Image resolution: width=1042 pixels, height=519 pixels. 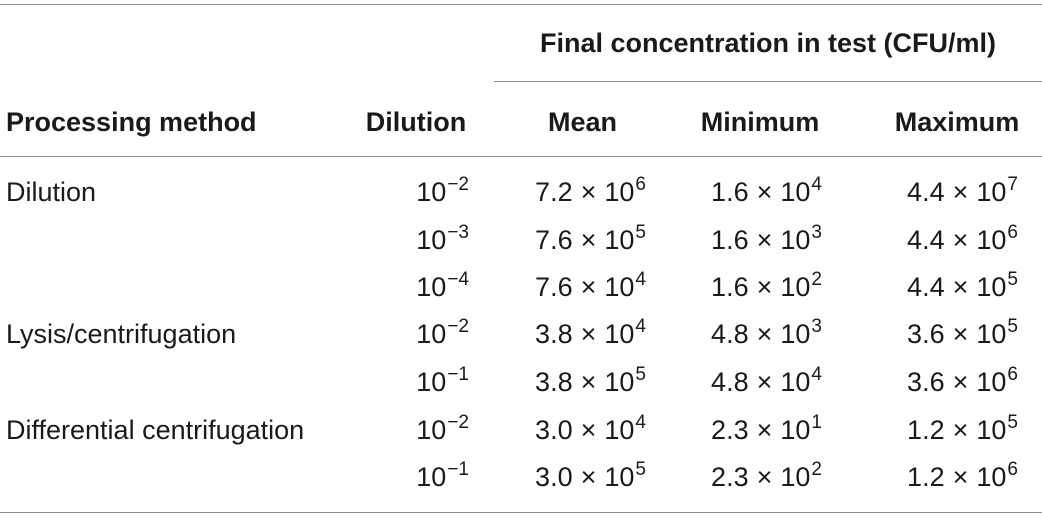 I want to click on spanner-header: Final concentration in test (CFU/ml), so click(x=768, y=43).